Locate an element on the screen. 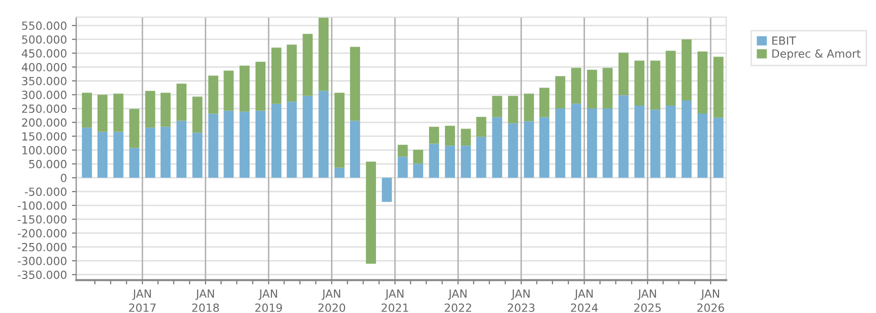 The image size is (876, 313). y-tick-label: -300.000 is located at coordinates (42, 261).